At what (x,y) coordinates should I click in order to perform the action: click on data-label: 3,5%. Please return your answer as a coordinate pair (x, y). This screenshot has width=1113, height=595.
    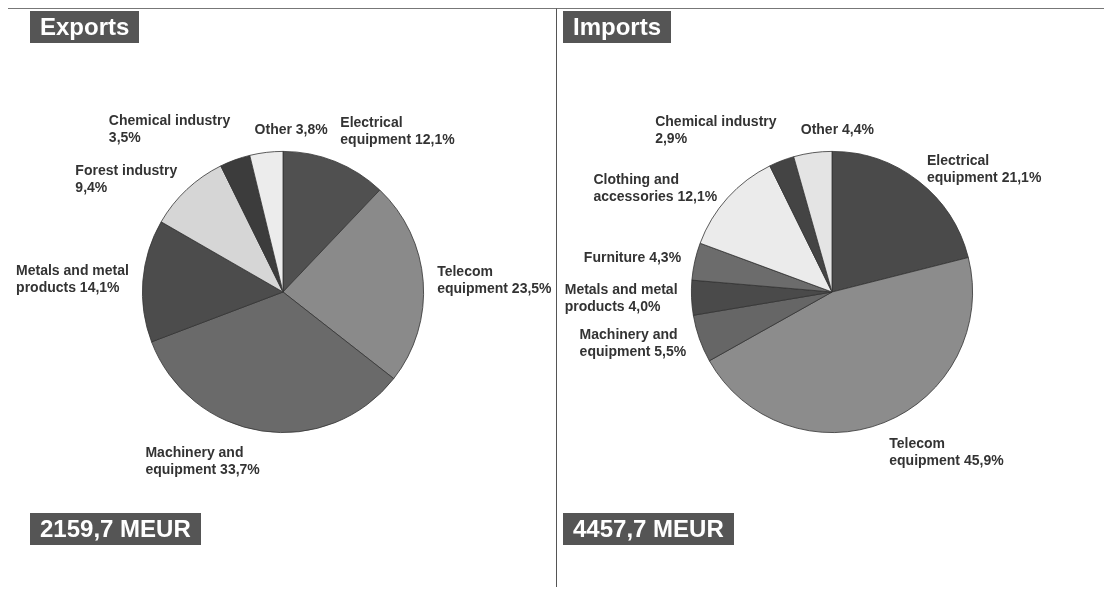
    Looking at the image, I should click on (125, 137).